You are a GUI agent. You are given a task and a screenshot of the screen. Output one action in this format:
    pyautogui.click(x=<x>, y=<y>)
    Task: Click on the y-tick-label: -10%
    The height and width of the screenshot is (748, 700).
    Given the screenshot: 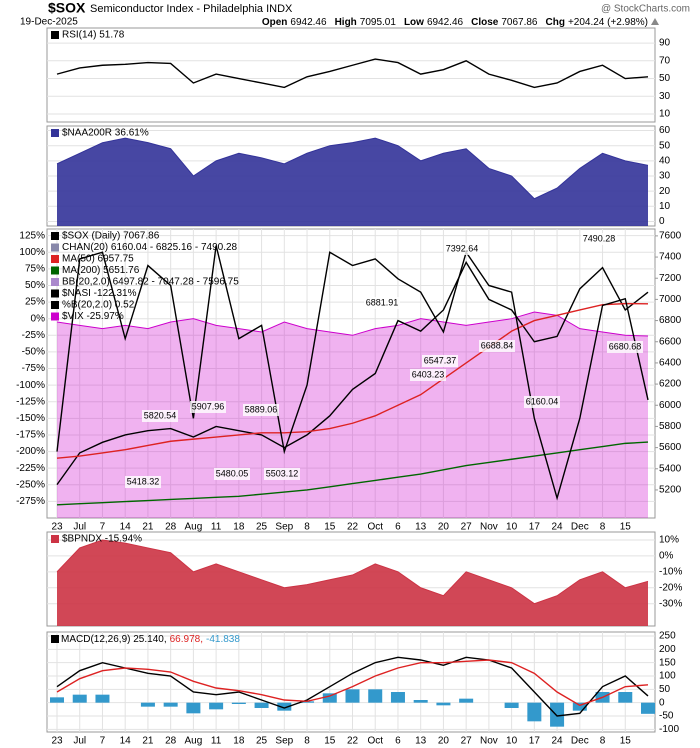 What is the action you would take?
    pyautogui.click(x=670, y=571)
    